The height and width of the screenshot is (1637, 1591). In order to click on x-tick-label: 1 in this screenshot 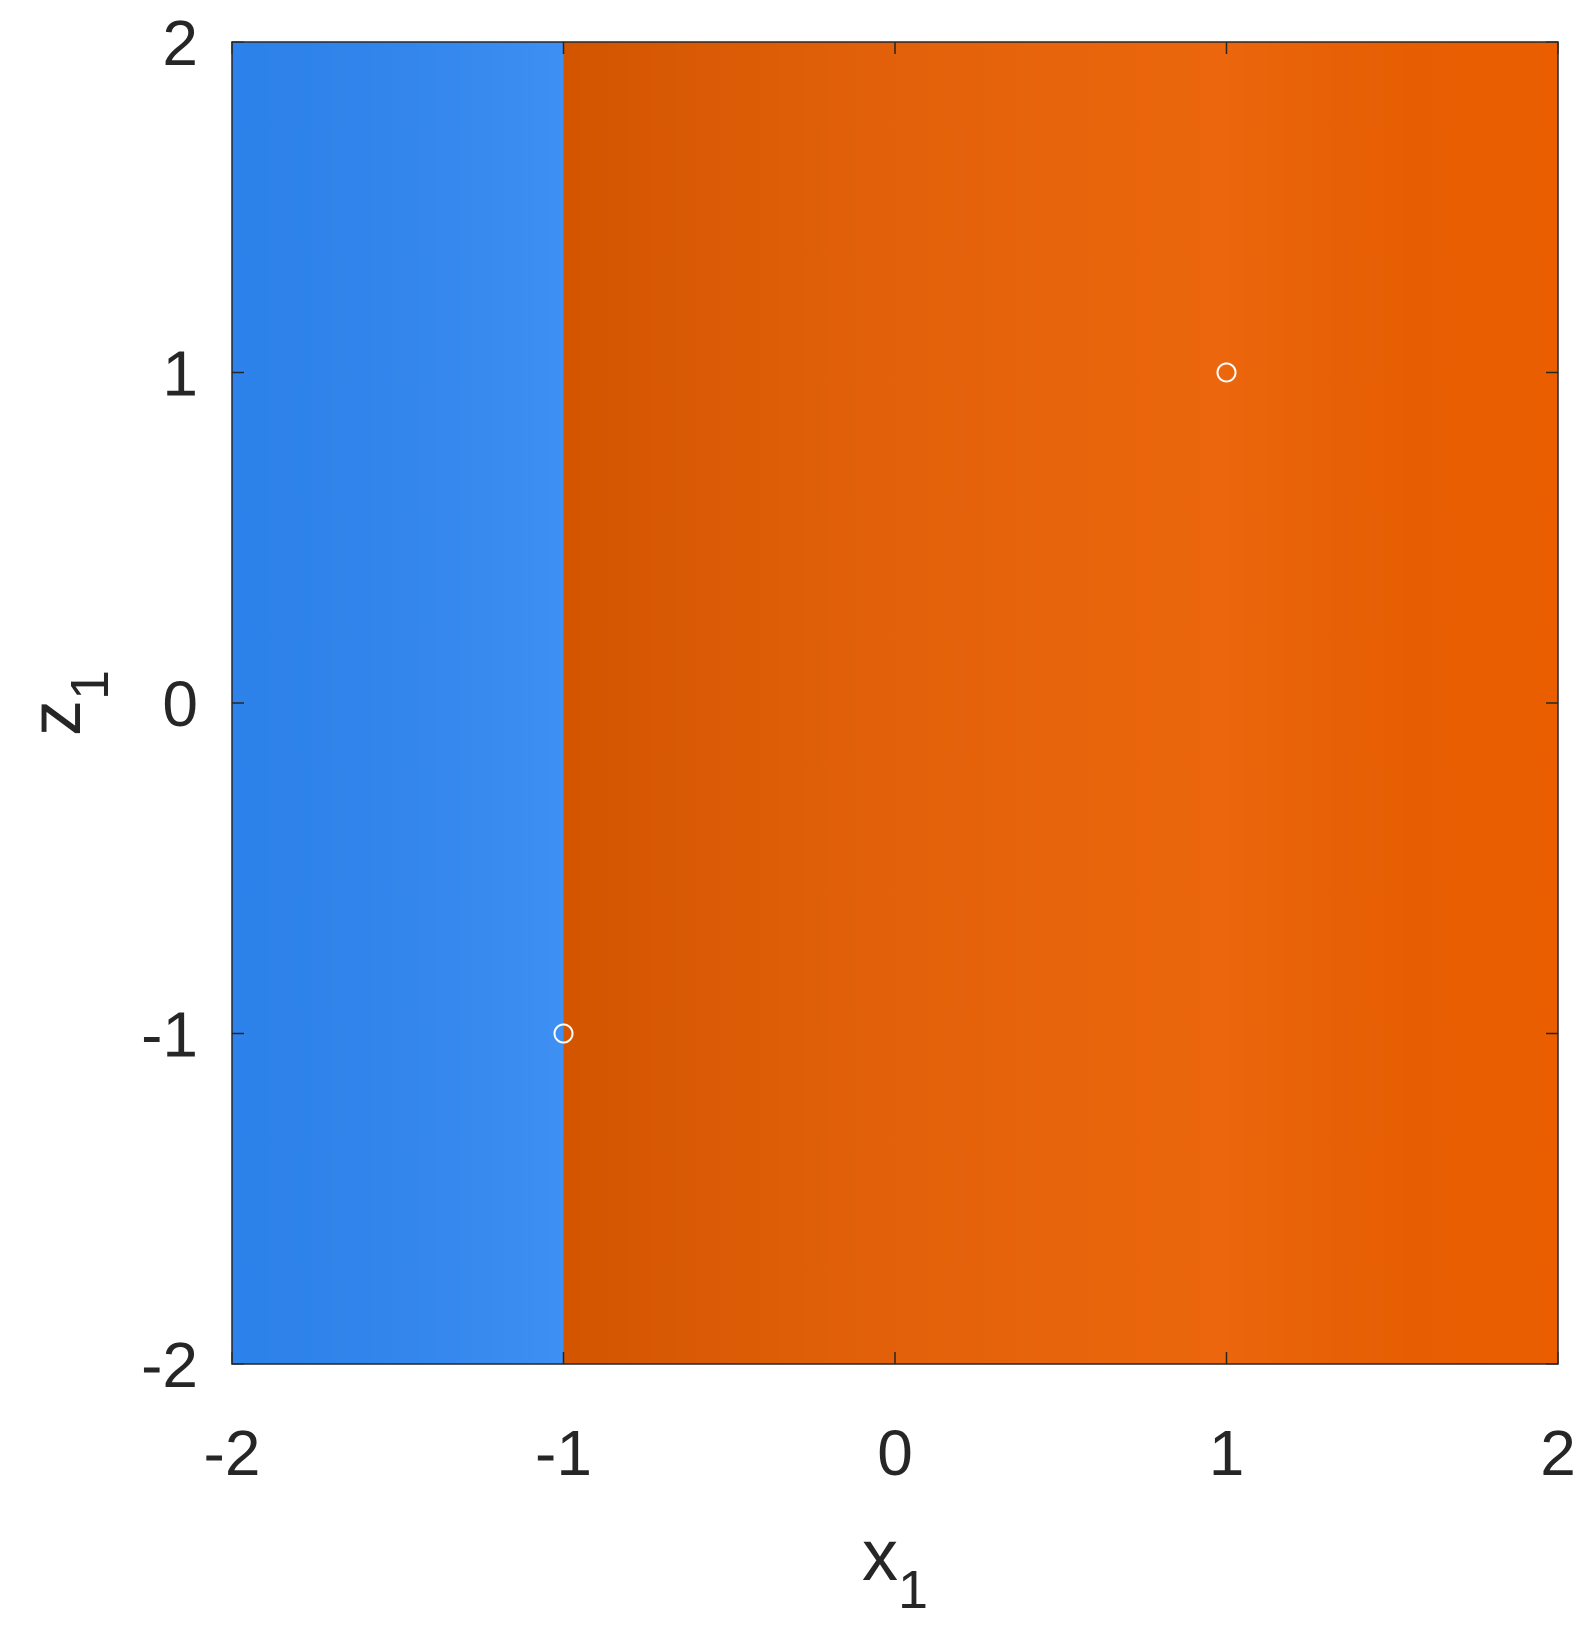, I will do `click(1227, 1453)`.